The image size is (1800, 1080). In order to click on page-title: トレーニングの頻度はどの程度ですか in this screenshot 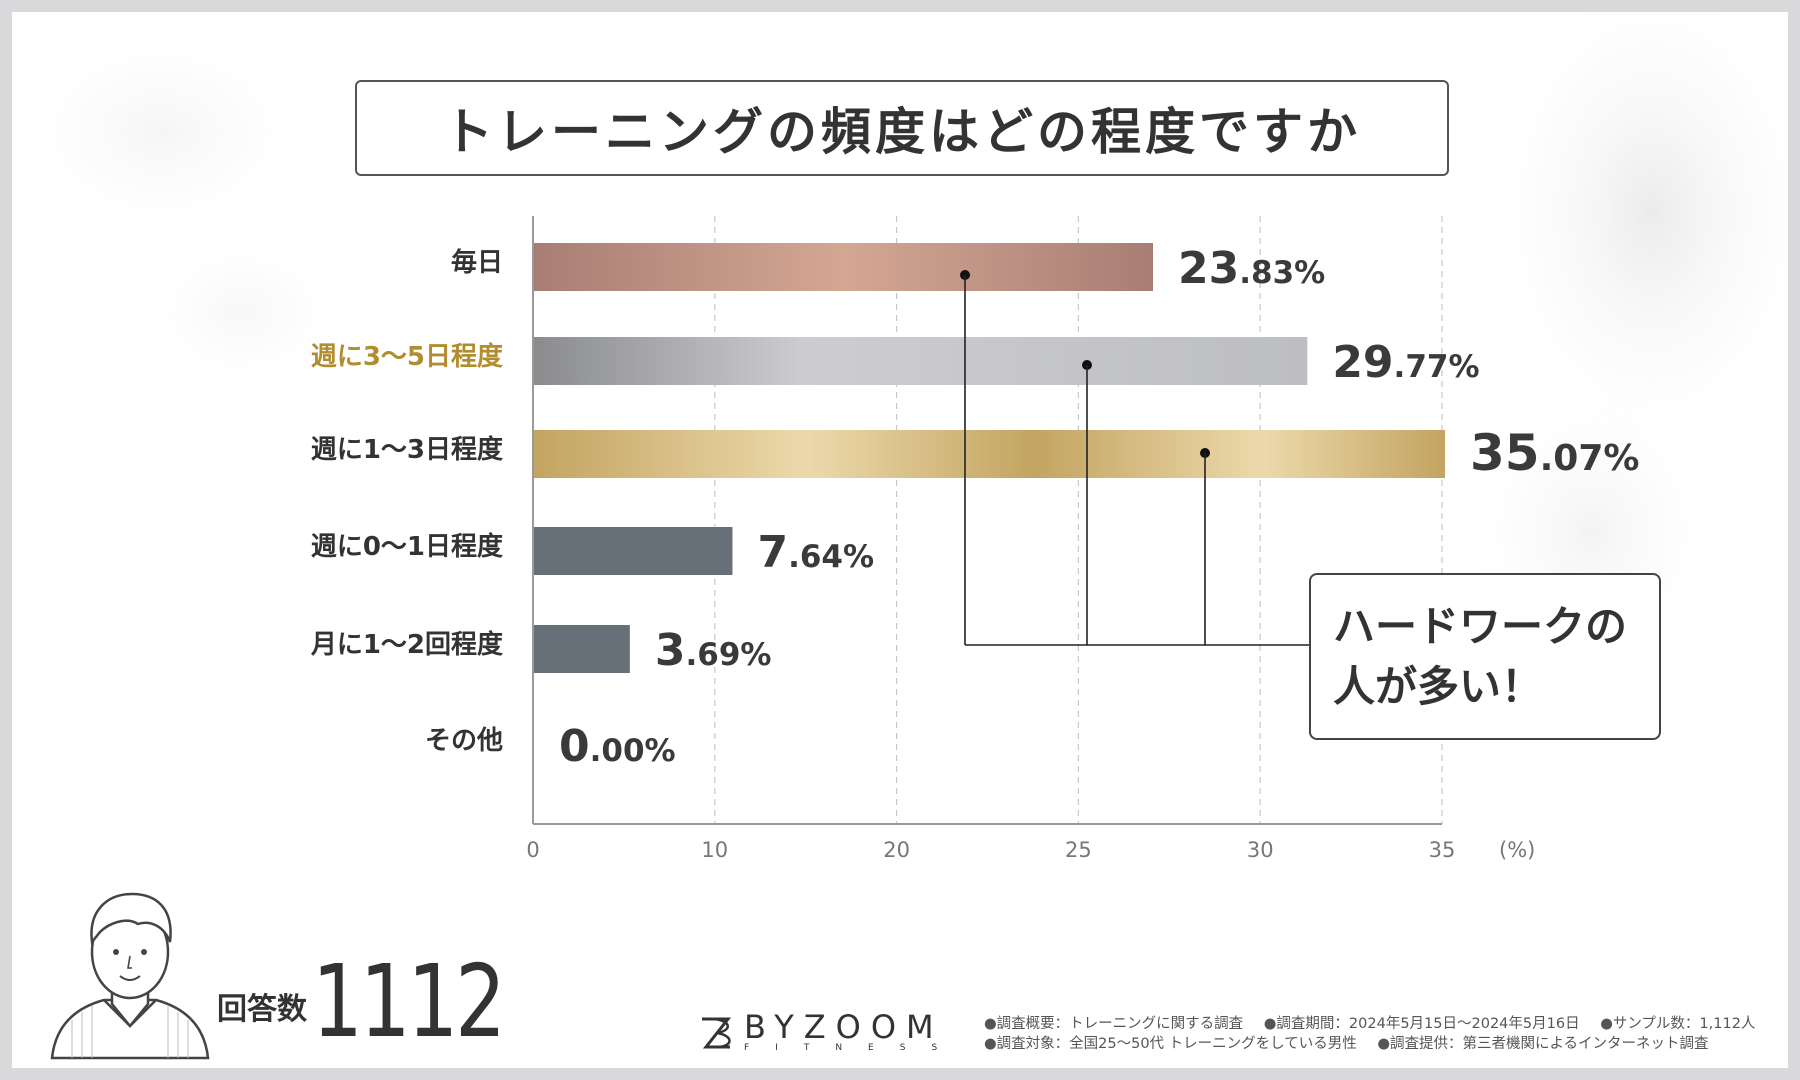, I will do `click(902, 132)`.